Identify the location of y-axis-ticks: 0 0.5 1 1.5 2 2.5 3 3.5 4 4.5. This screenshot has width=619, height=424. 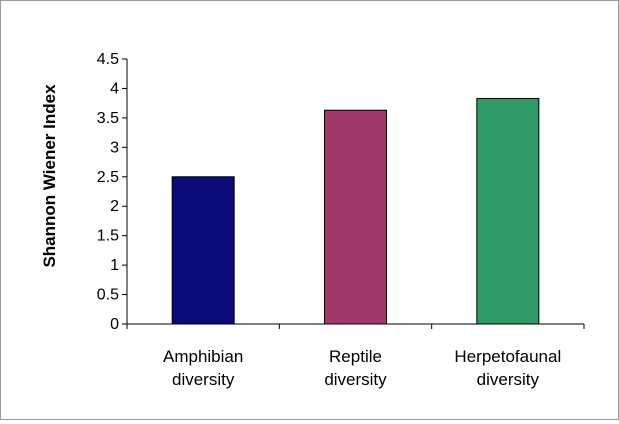
(112, 192).